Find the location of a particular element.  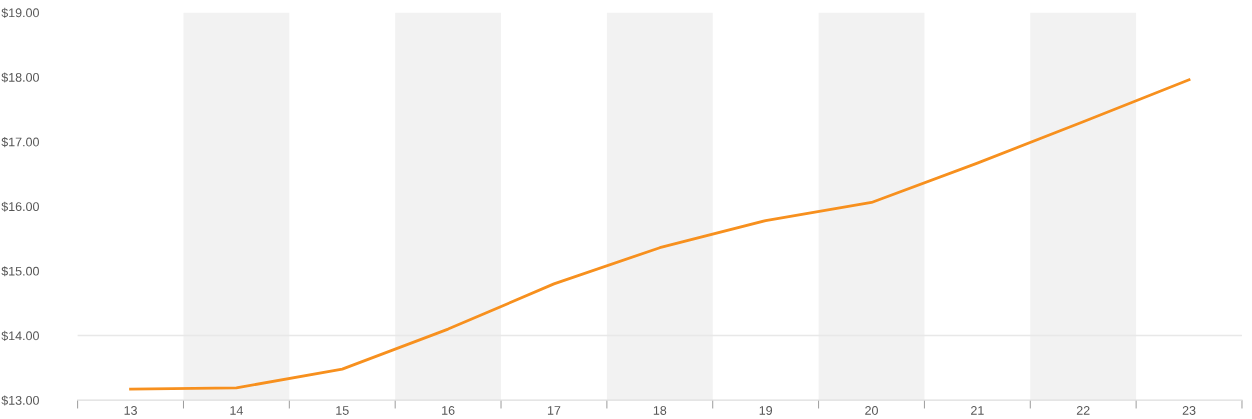

x-tick-label: 20 is located at coordinates (871, 410).